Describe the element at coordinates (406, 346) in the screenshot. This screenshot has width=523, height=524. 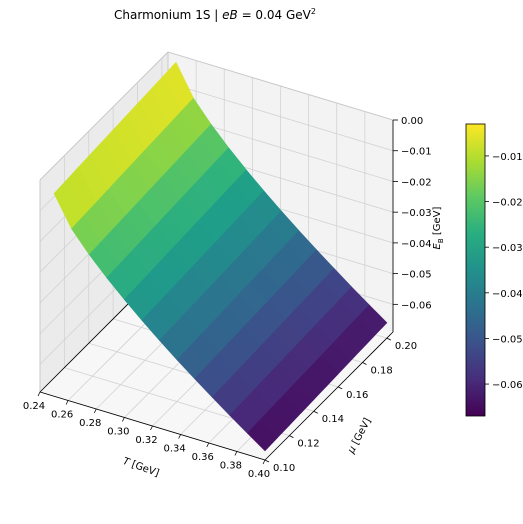
I see `y-tick-label: 0.20` at that location.